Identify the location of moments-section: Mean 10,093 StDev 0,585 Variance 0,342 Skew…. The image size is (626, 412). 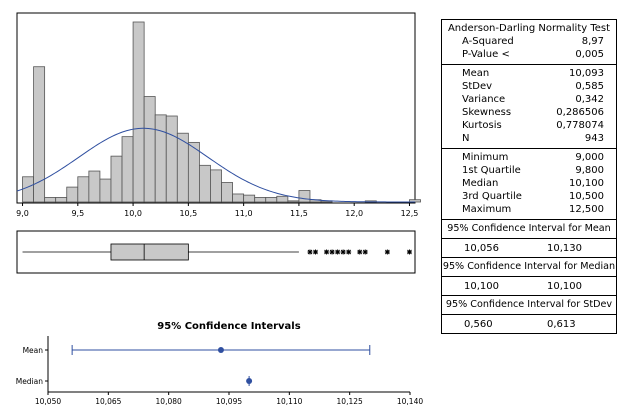
(529, 107).